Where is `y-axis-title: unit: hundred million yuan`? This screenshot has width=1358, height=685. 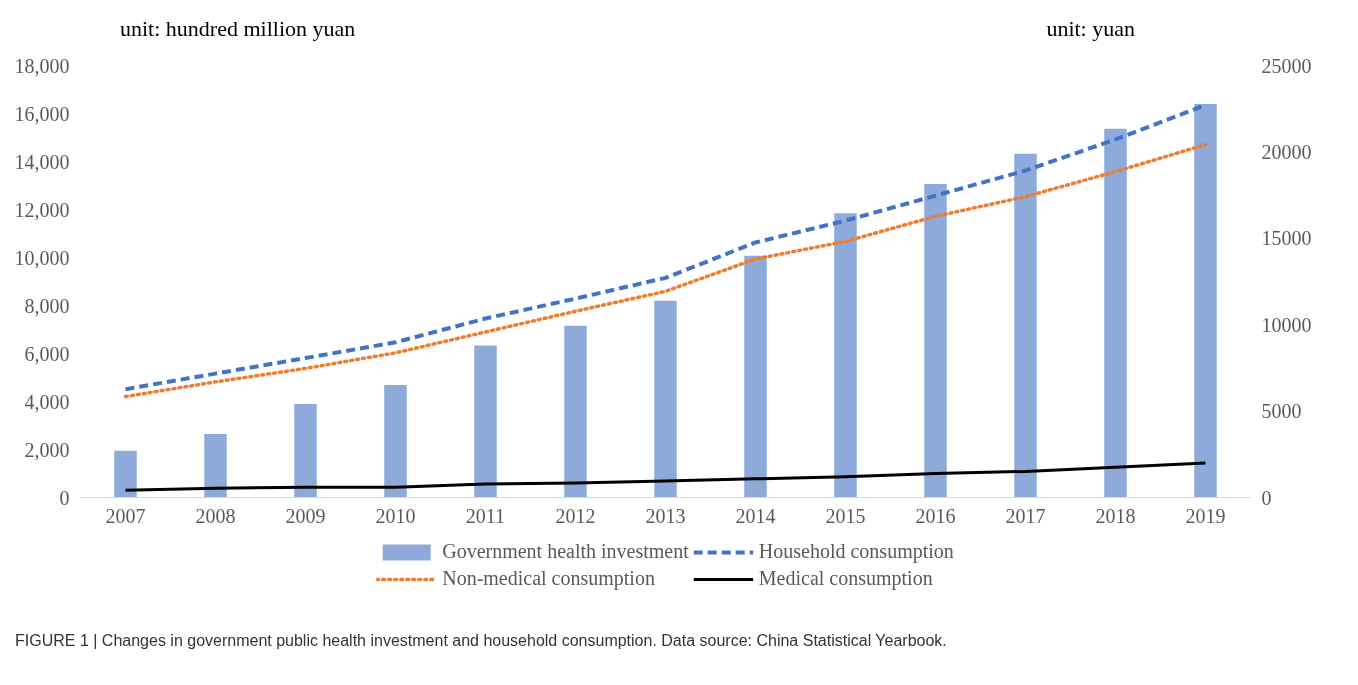 y-axis-title: unit: hundred million yuan is located at coordinates (238, 29).